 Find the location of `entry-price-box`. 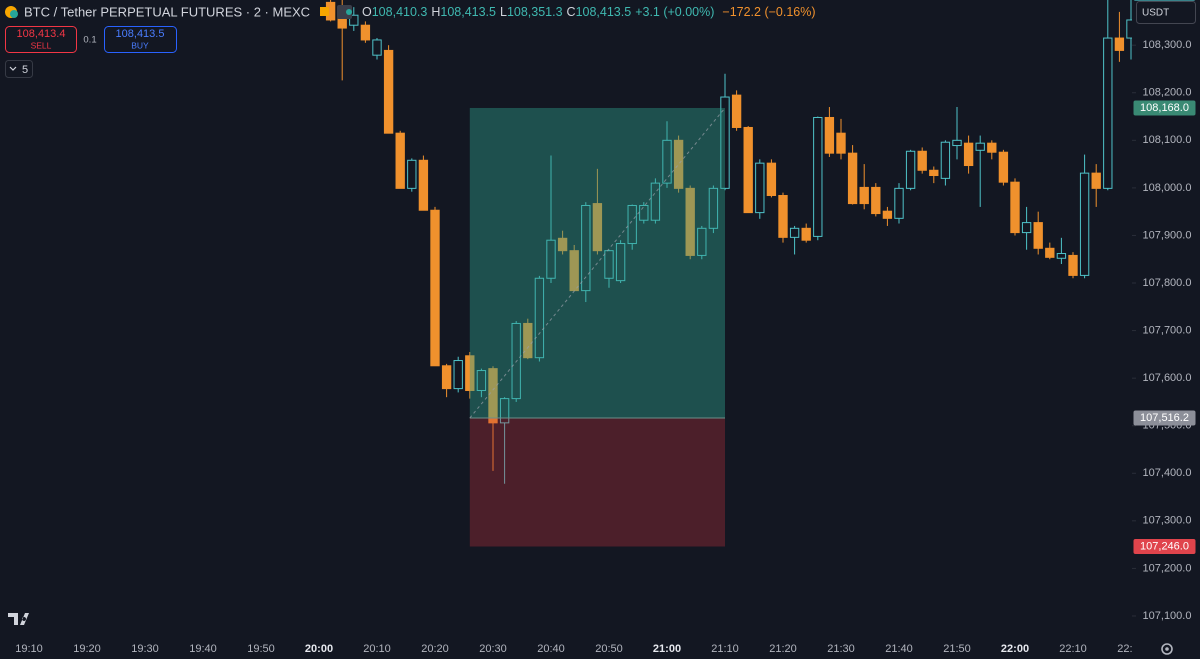

entry-price-box is located at coordinates (1164, 418).